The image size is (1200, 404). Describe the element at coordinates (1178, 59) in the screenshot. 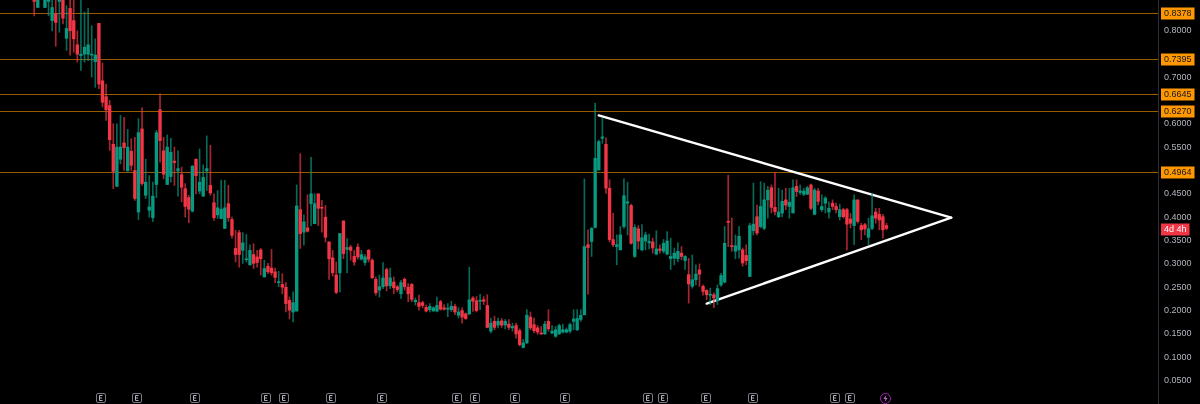

I see `ref-line-label: 0.7395` at that location.